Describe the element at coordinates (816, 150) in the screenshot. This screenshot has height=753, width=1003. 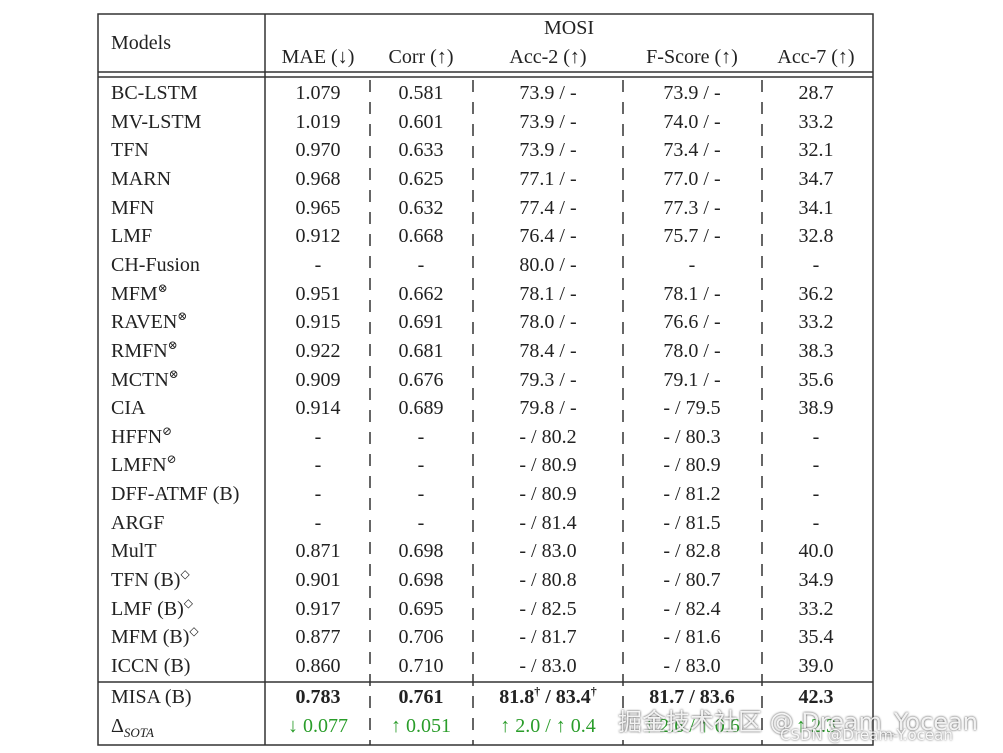
I see `data-cell: 32.1` at that location.